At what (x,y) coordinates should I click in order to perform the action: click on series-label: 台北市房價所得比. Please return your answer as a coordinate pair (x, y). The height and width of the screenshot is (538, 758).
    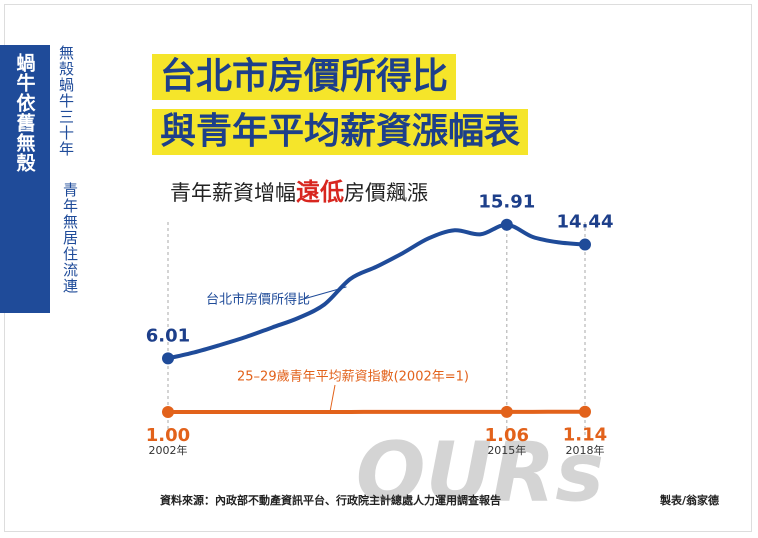
    Looking at the image, I should click on (258, 300).